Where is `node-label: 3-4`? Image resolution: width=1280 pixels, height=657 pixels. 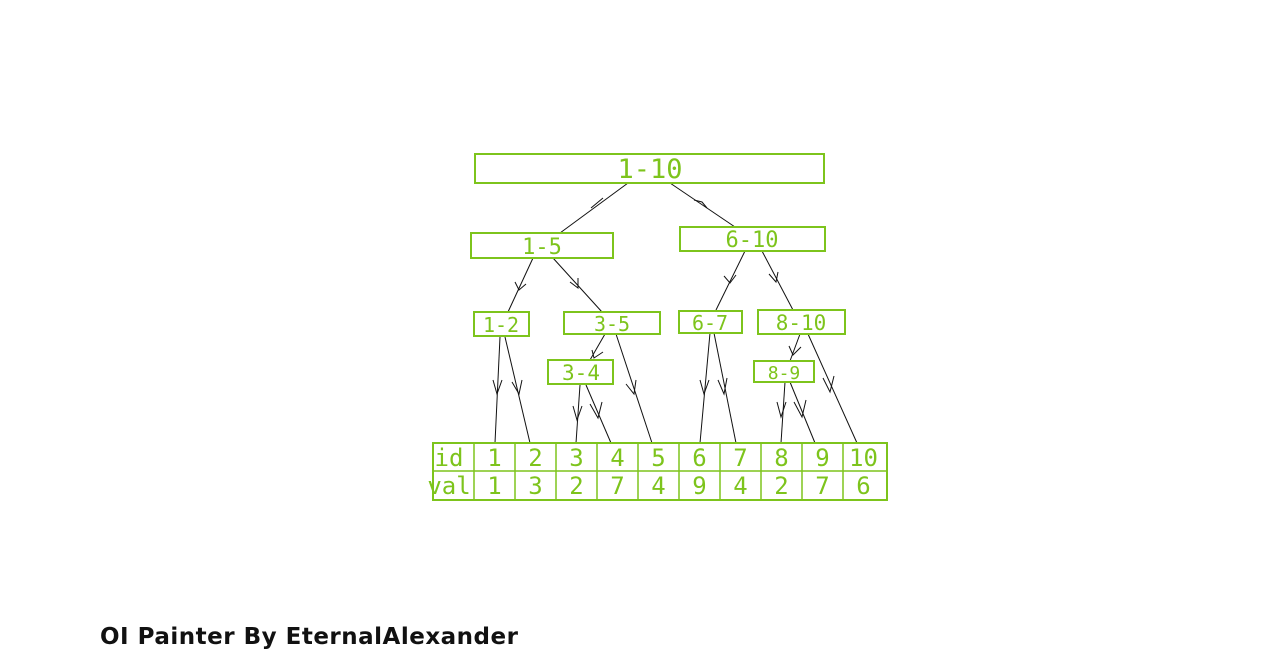
node-label: 3-4 is located at coordinates (581, 373).